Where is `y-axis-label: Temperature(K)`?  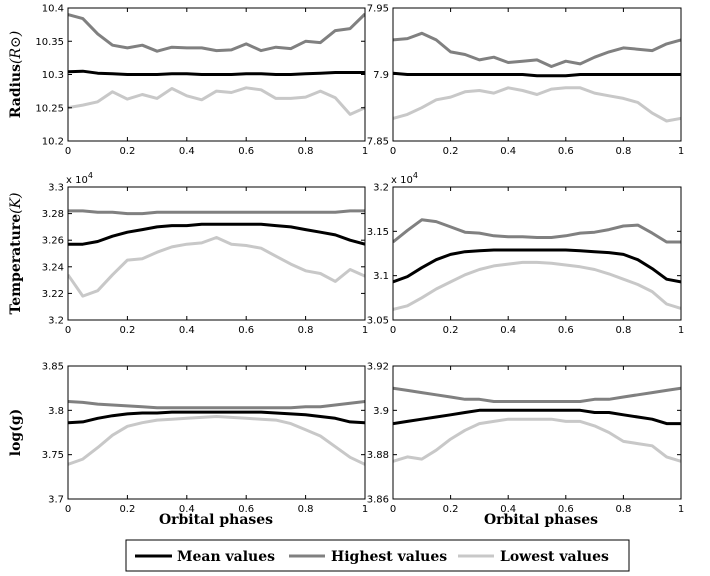
y-axis-label: Temperature(K) is located at coordinates (16, 254).